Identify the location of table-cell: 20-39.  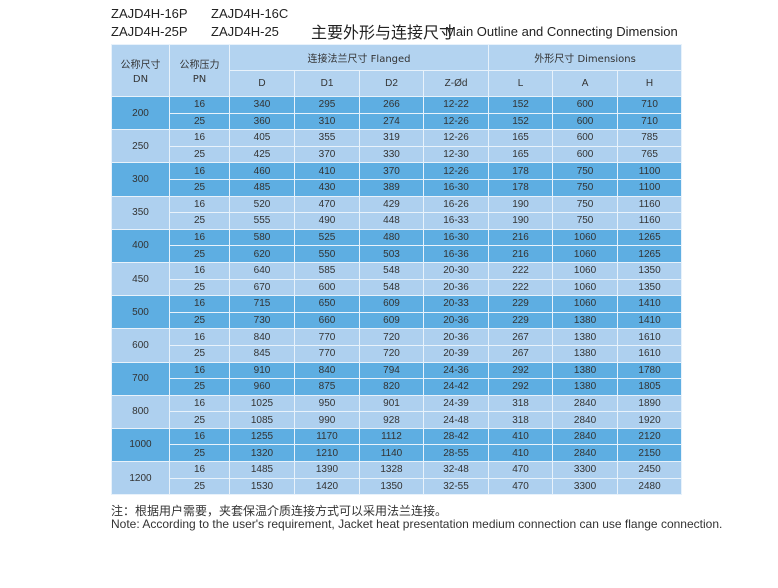
(456, 353).